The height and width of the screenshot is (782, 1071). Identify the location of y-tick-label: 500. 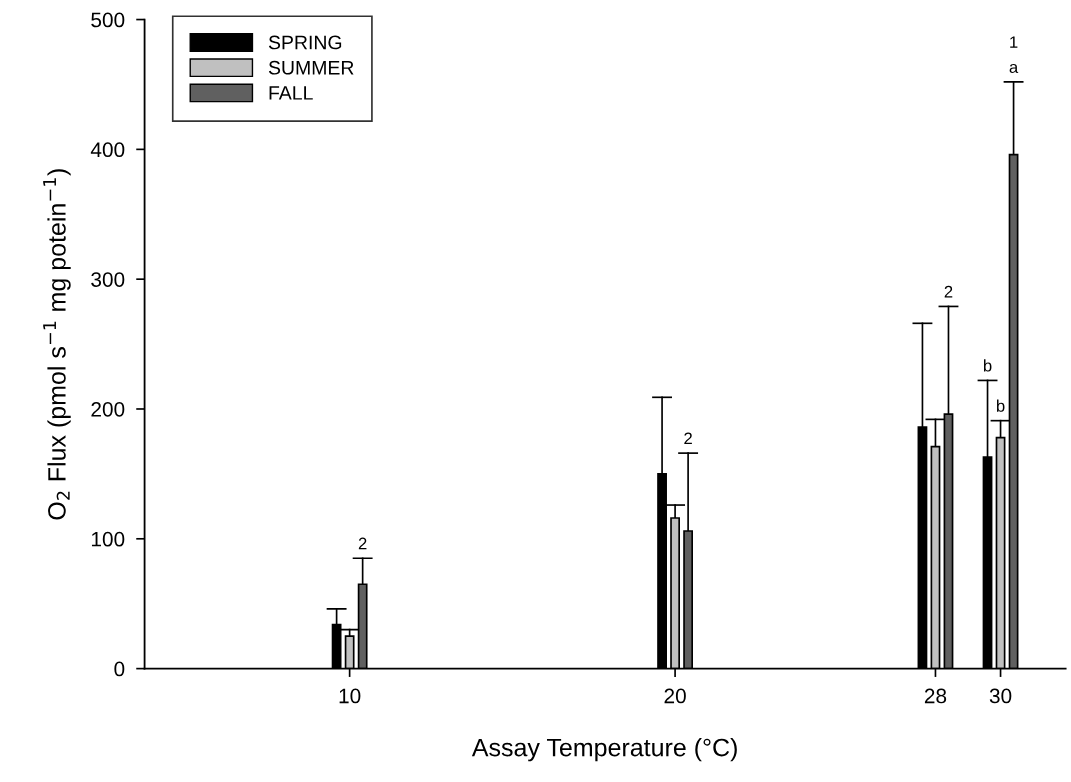
(108, 20).